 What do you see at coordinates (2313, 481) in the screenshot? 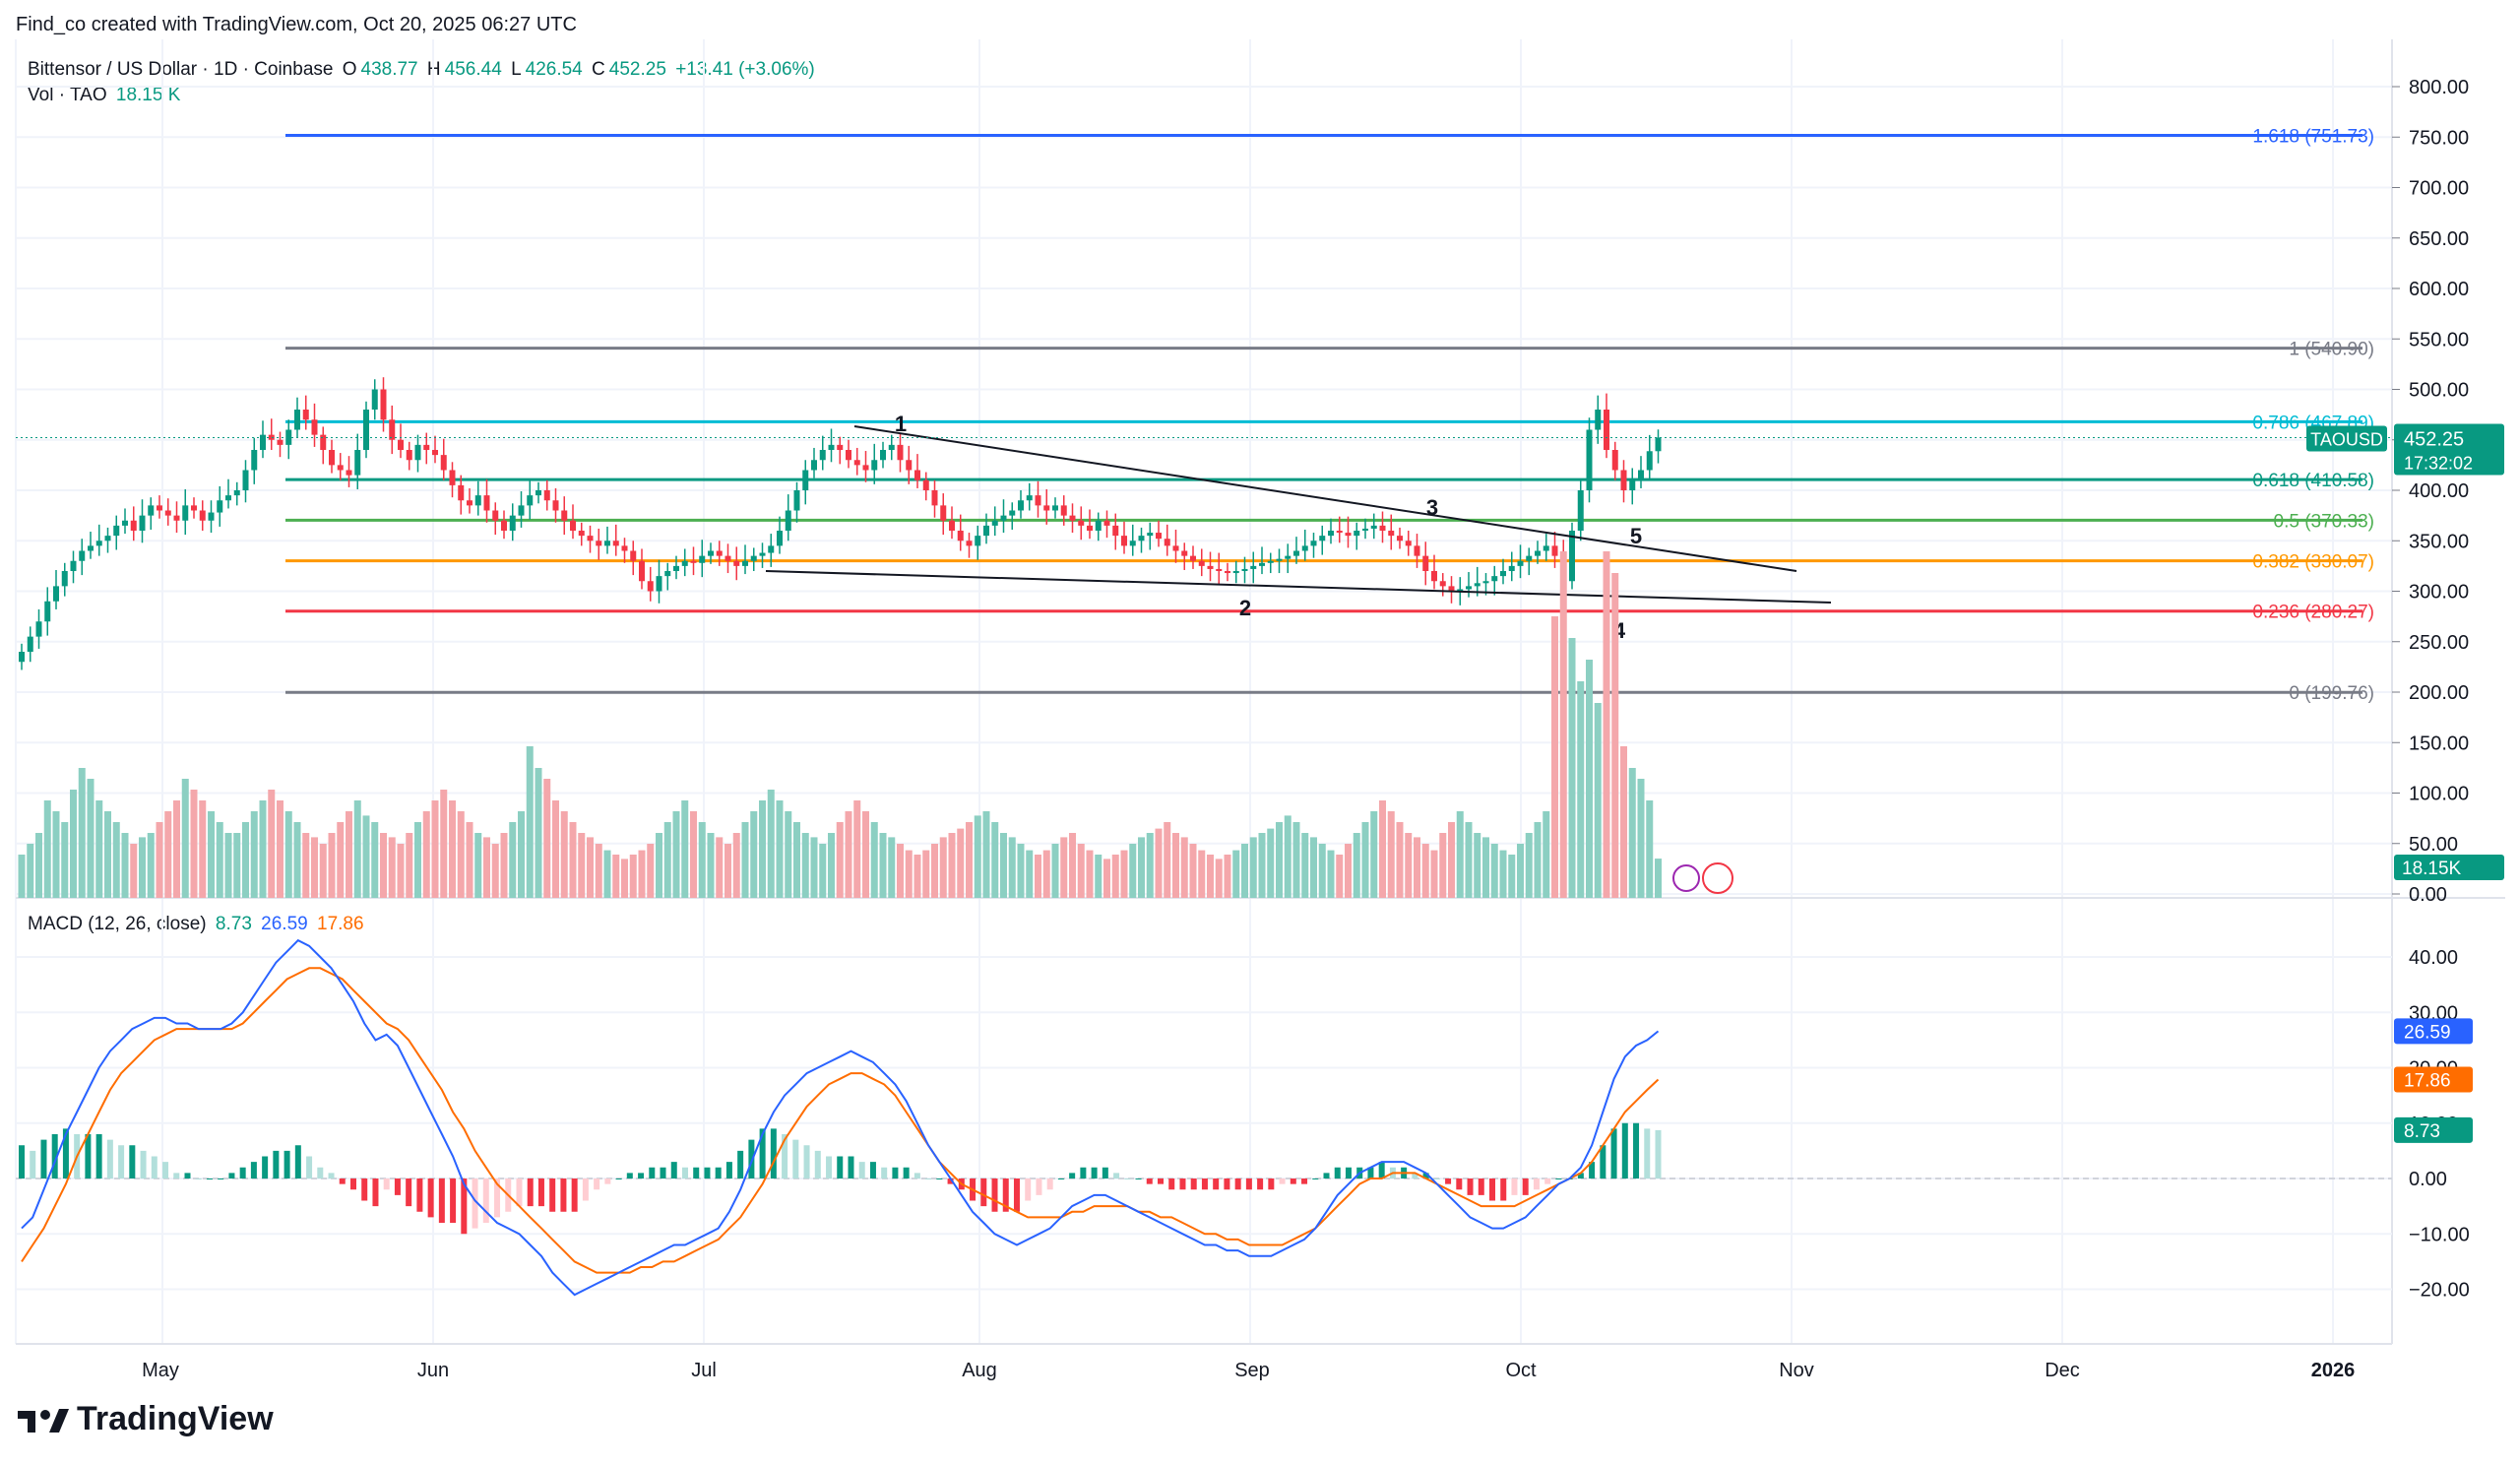
I see `fib-level-label: 0.618 (410.58)` at bounding box center [2313, 481].